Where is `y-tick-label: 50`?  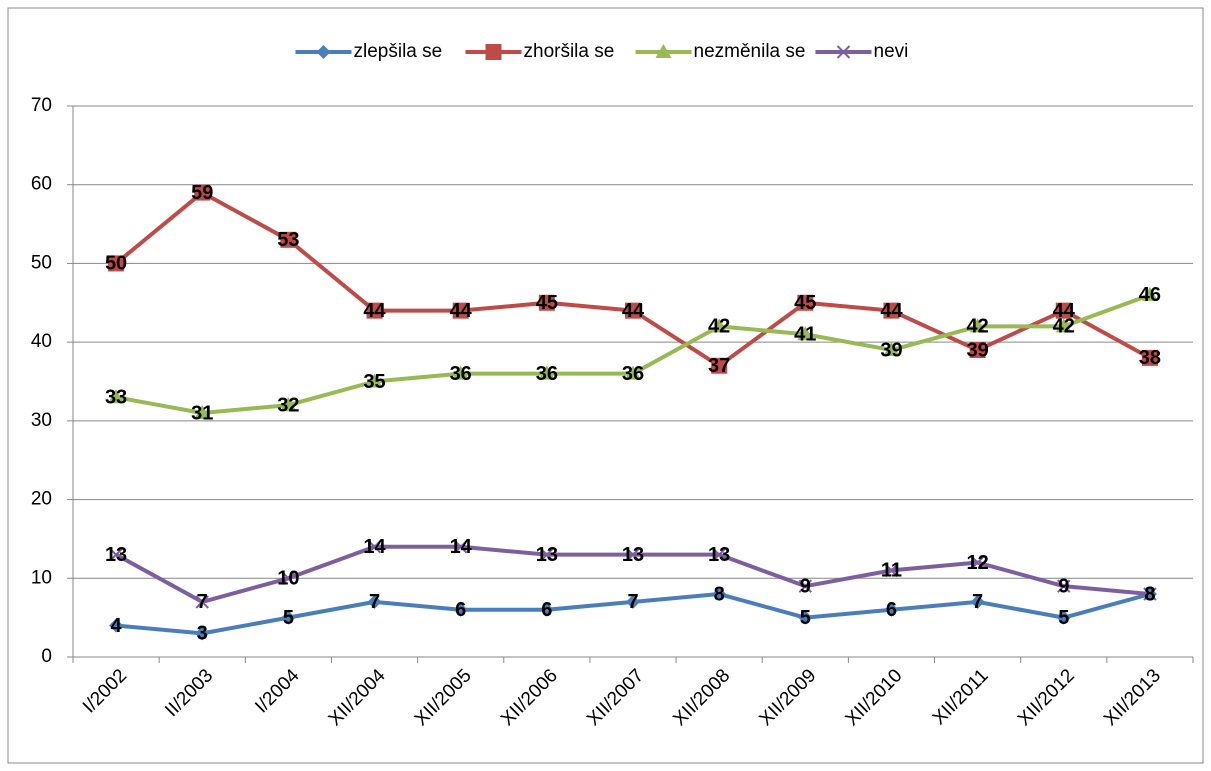
y-tick-label: 50 is located at coordinates (41, 262).